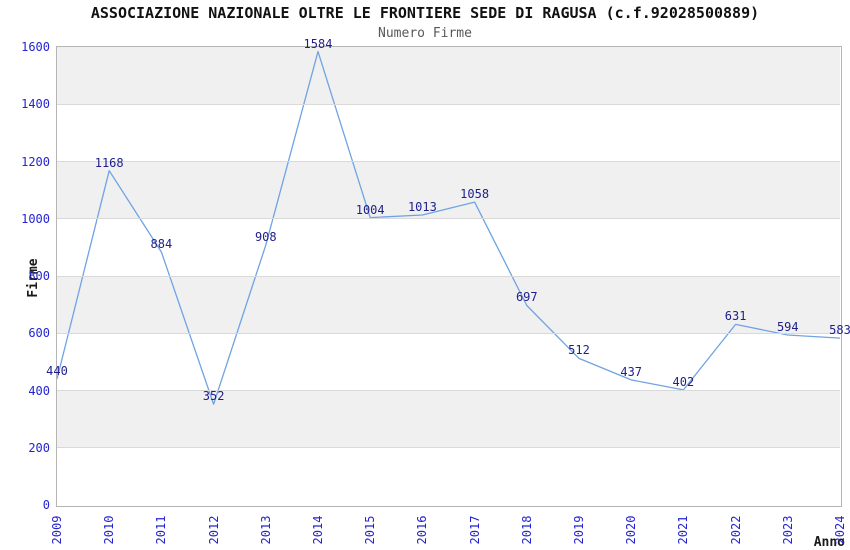  I want to click on data-label-2024: 583, so click(839, 330).